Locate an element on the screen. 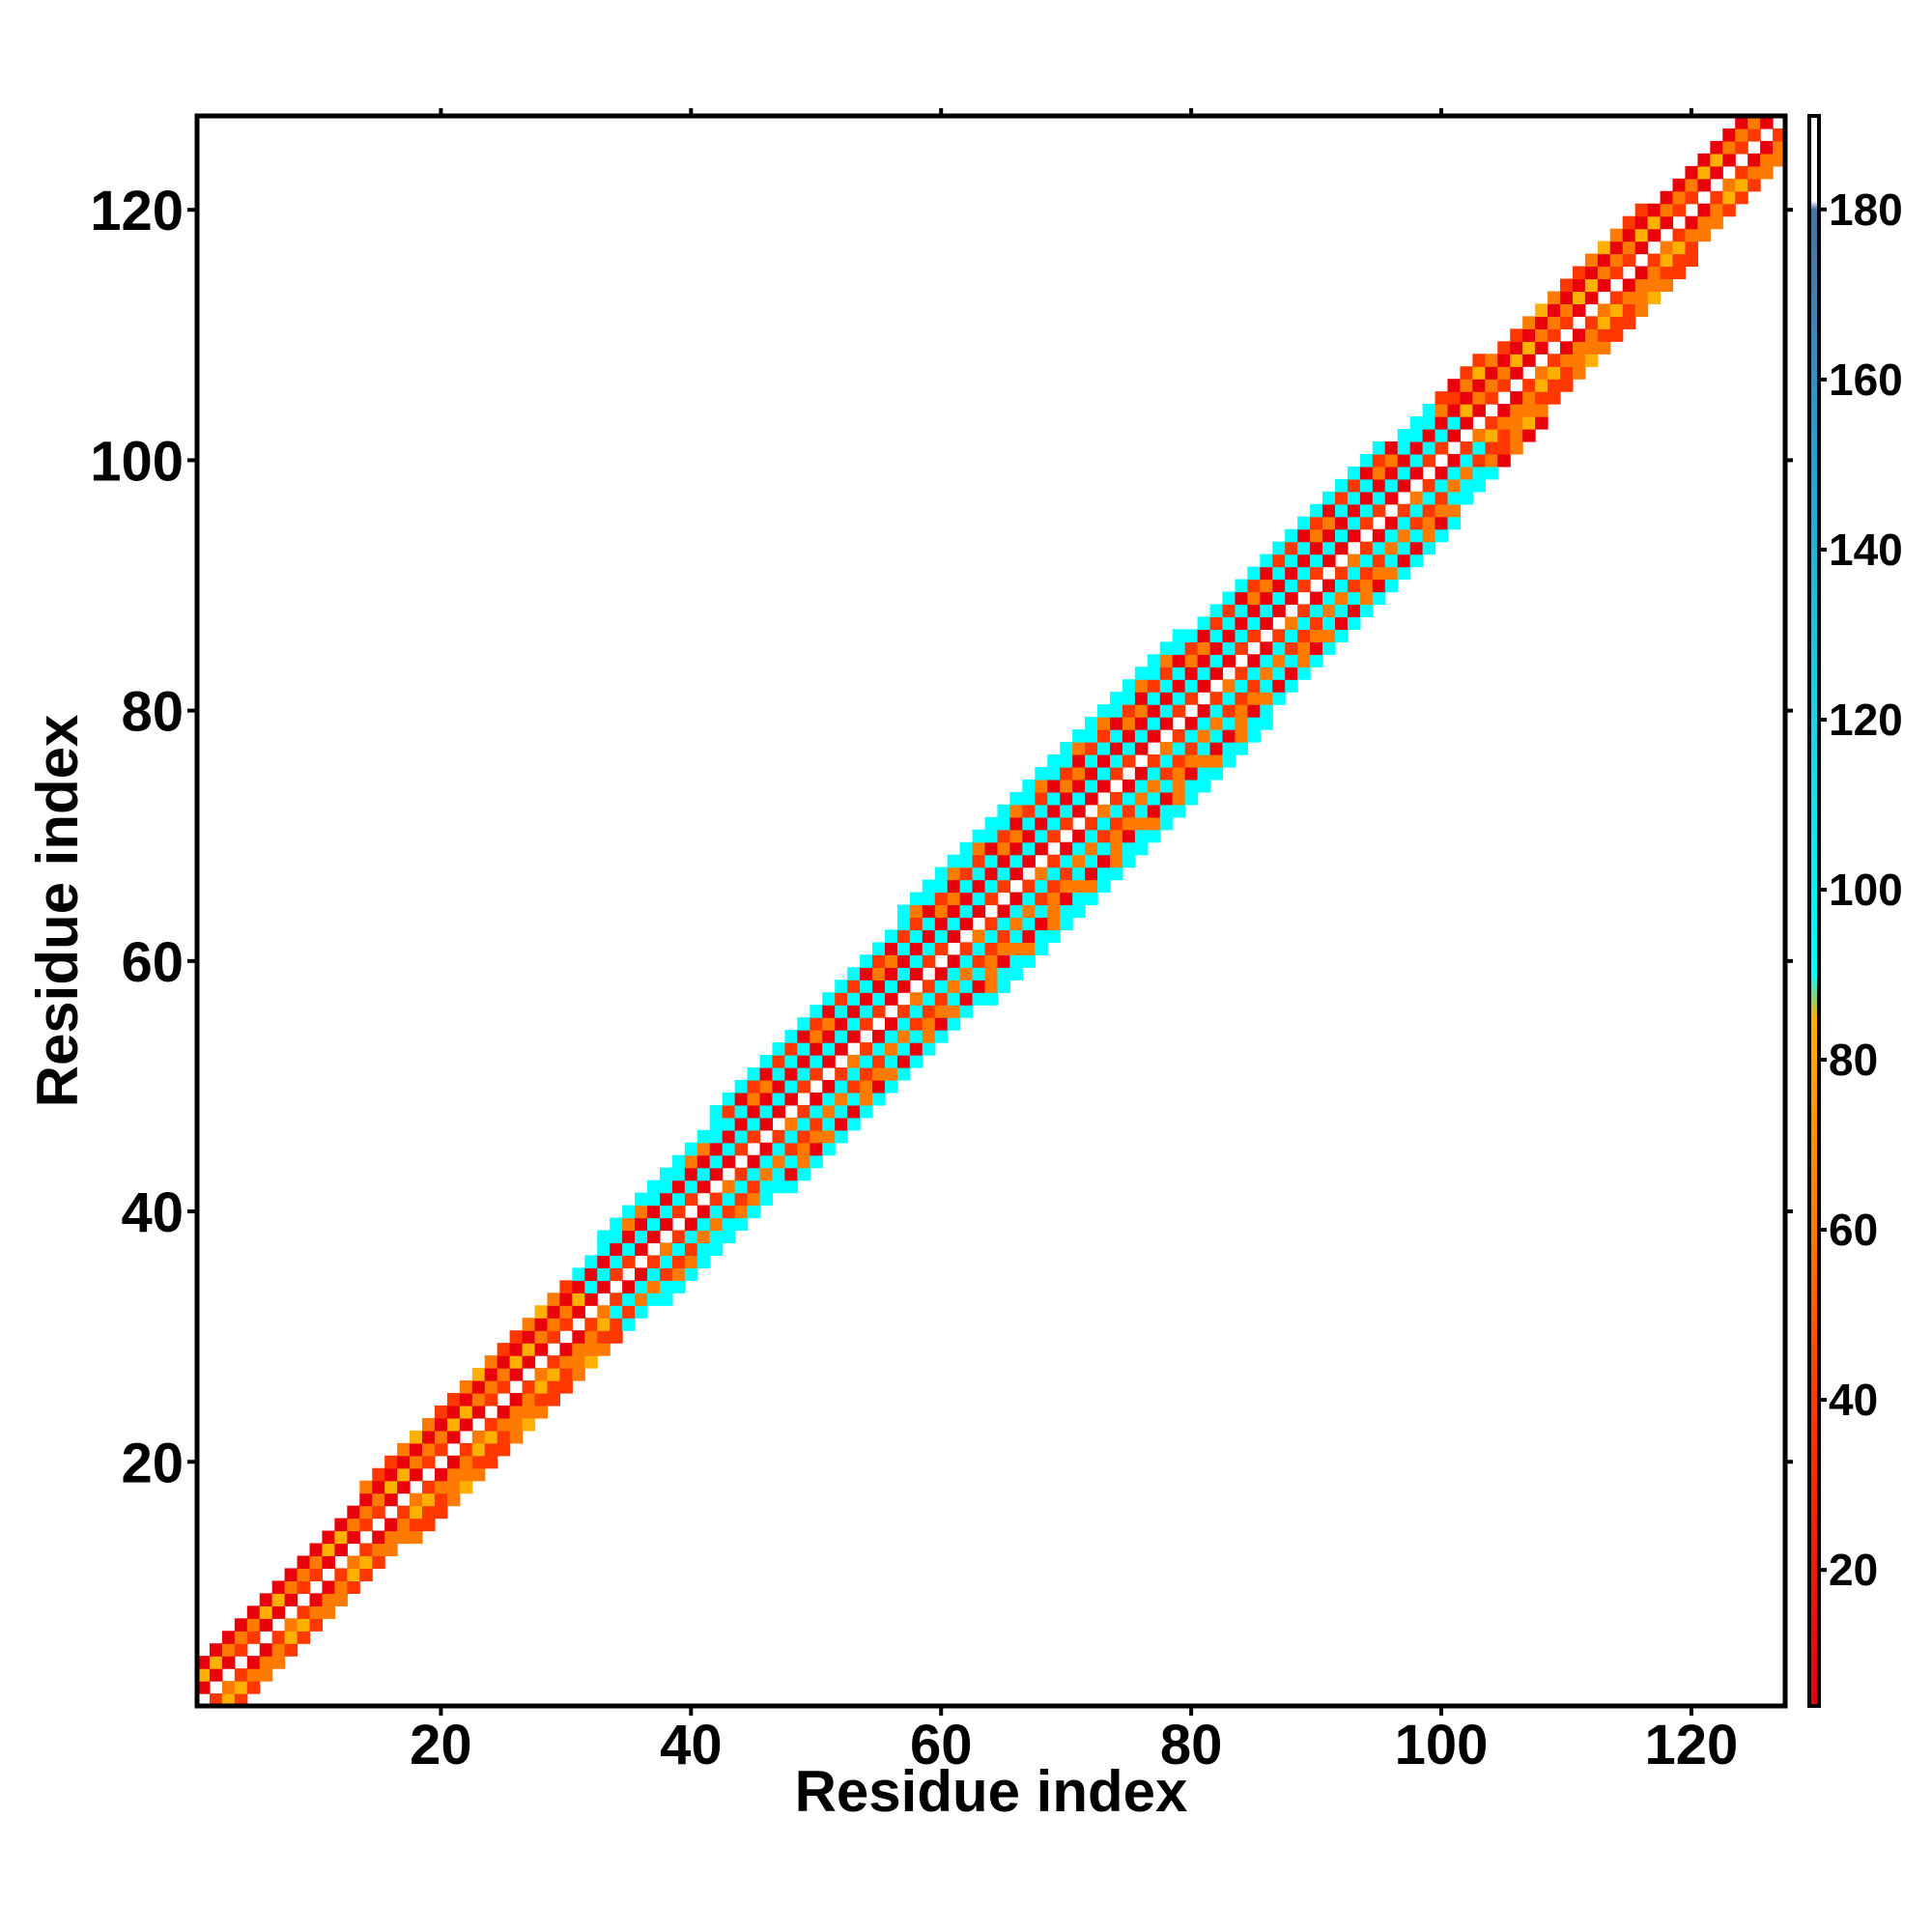 The image size is (1932, 1932). colorbar-tick-label: 60 is located at coordinates (1853, 1230).